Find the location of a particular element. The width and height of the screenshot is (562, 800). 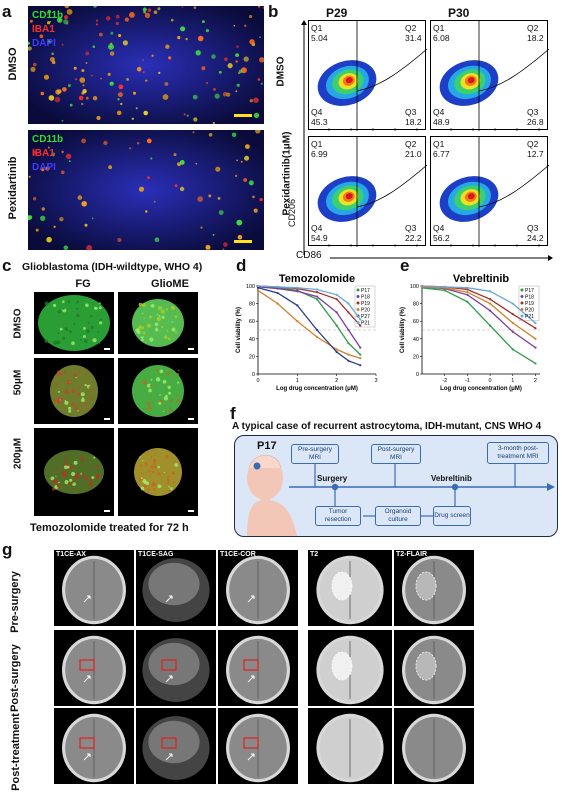

quadrant-q3: Q3 18.2 is located at coordinates (413, 117).